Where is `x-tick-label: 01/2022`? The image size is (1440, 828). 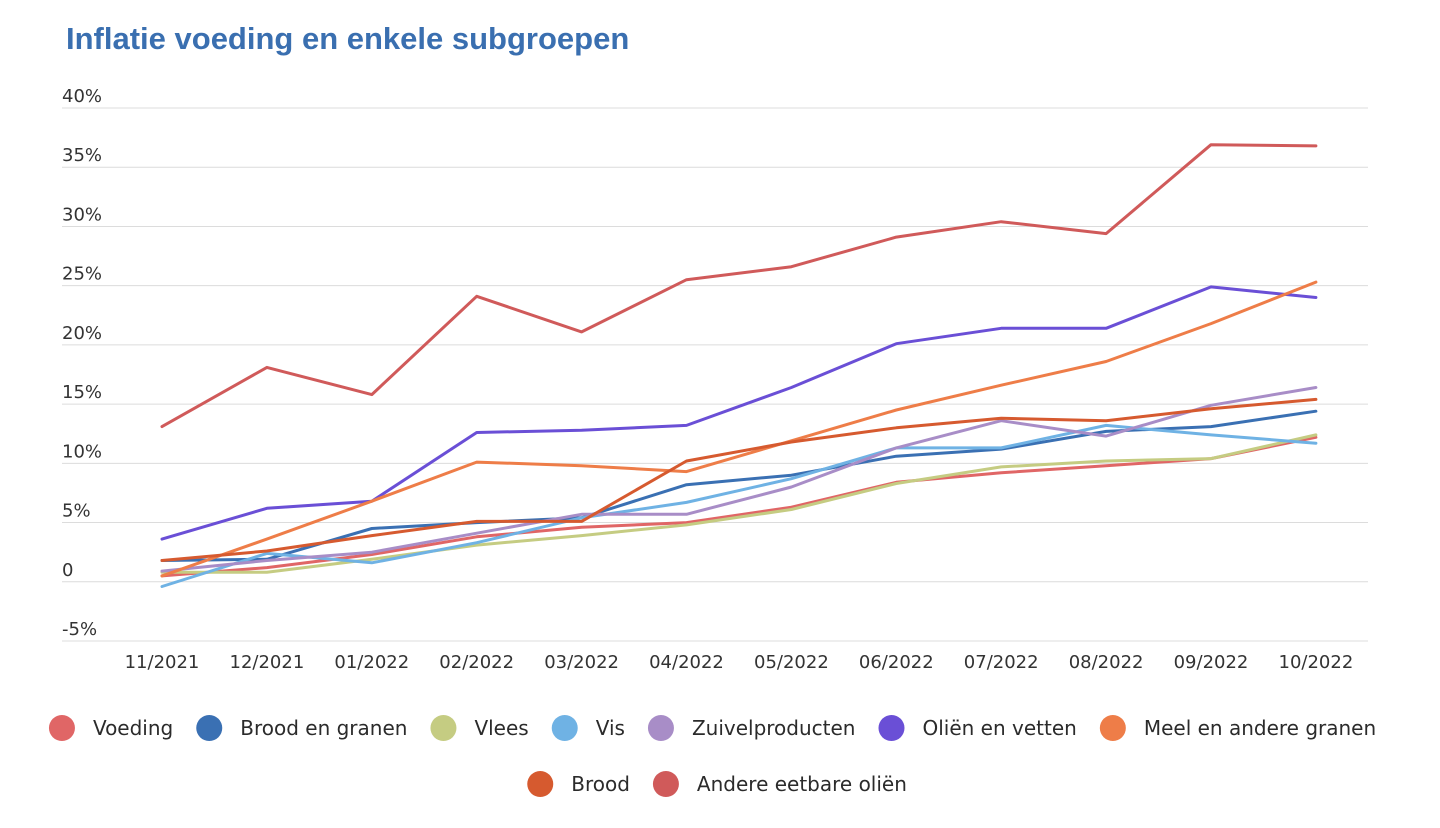 x-tick-label: 01/2022 is located at coordinates (371, 662).